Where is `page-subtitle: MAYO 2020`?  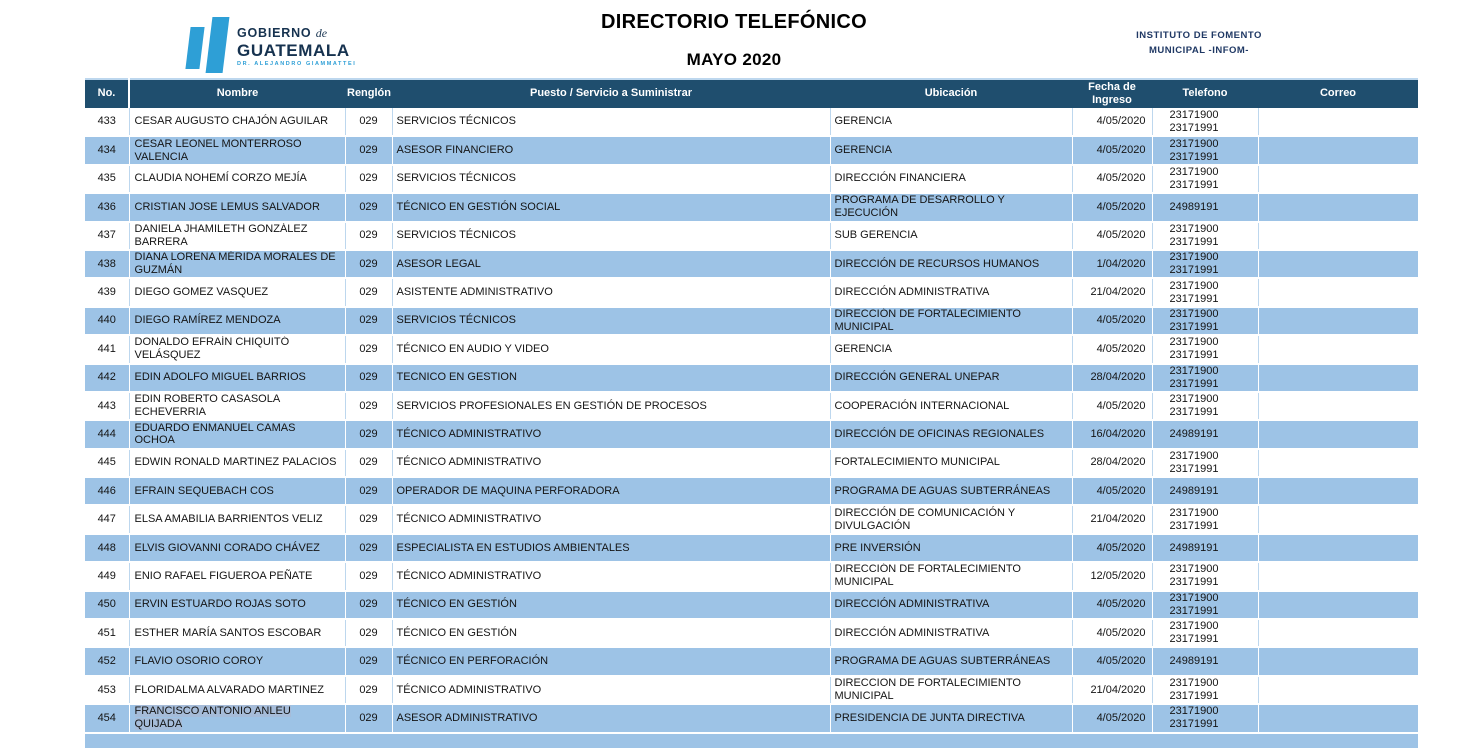
page-subtitle: MAYO 2020 is located at coordinates (734, 59).